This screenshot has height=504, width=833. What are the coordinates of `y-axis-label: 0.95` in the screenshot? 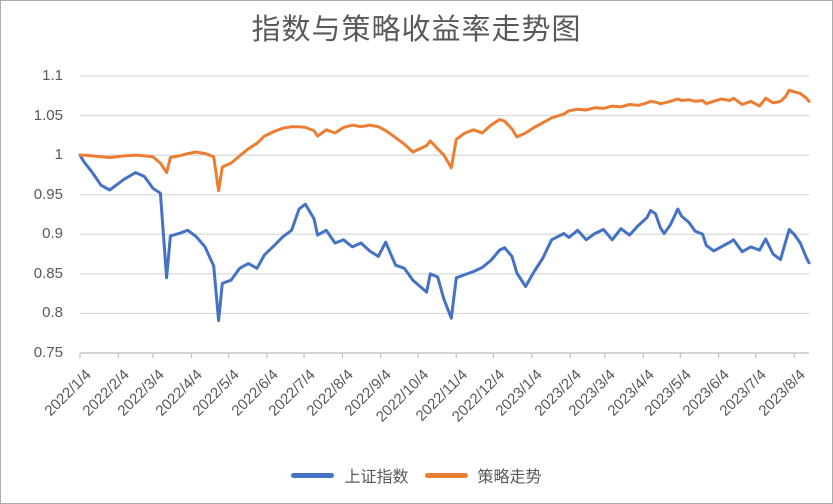 It's located at (48, 194).